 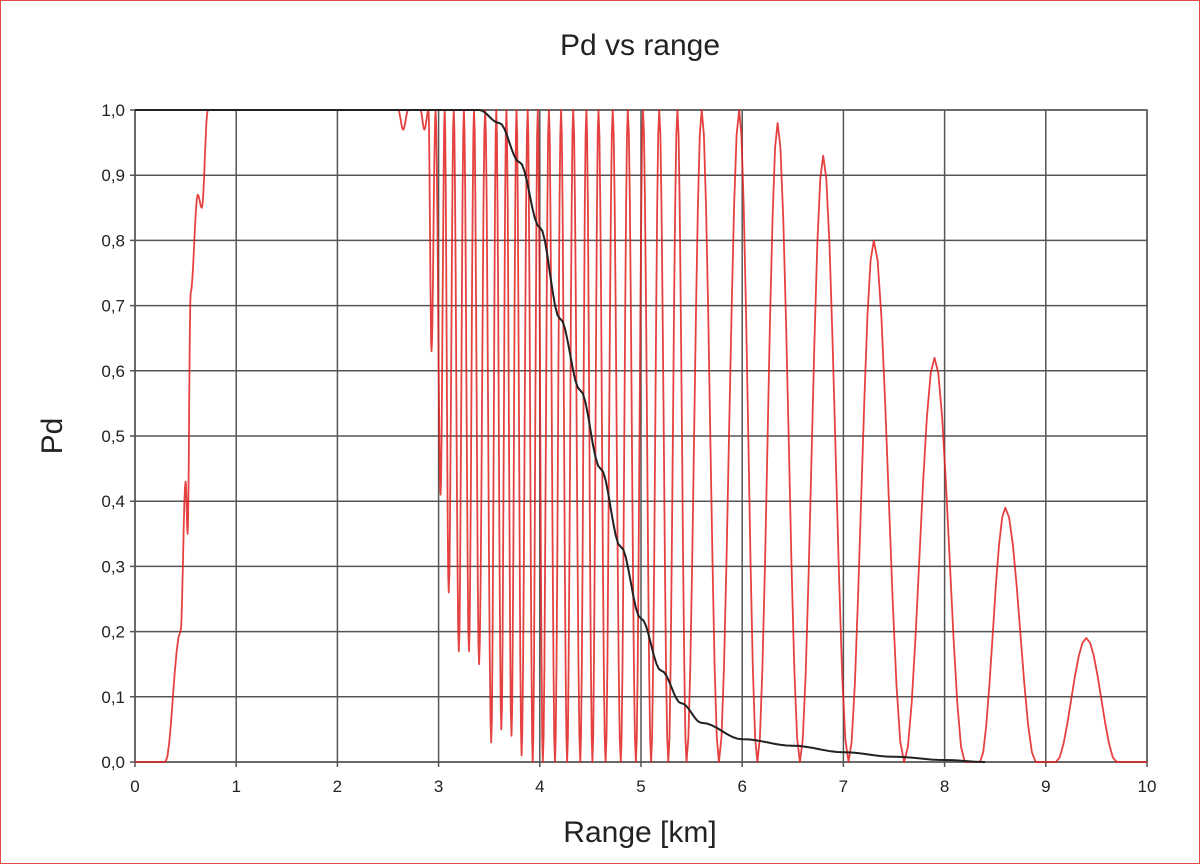 What do you see at coordinates (640, 45) in the screenshot?
I see `chart-title: Pd vs range` at bounding box center [640, 45].